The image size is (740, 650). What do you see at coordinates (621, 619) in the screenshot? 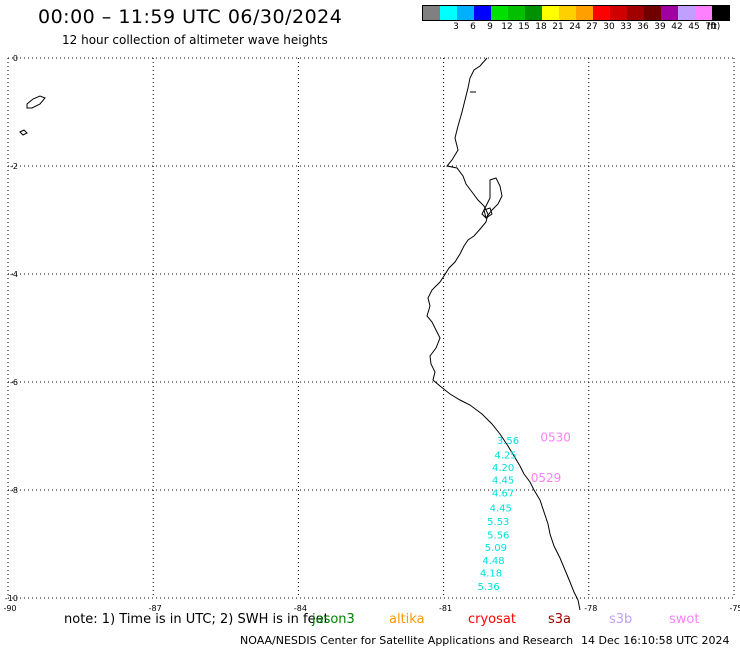
I see `satellite-name-s3b: s3b` at bounding box center [621, 619].